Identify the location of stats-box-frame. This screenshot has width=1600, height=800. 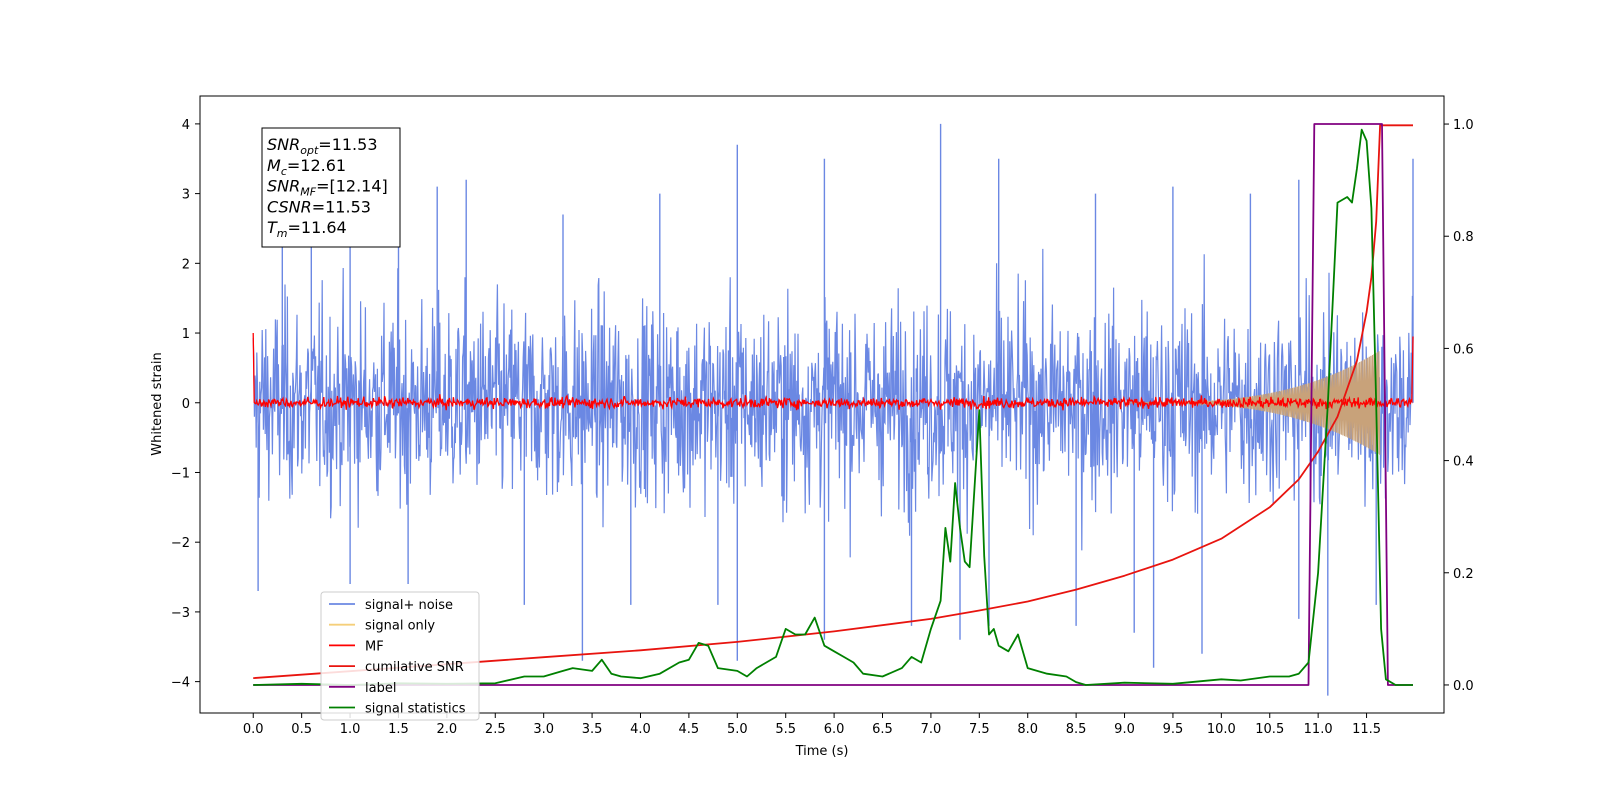
(331, 187).